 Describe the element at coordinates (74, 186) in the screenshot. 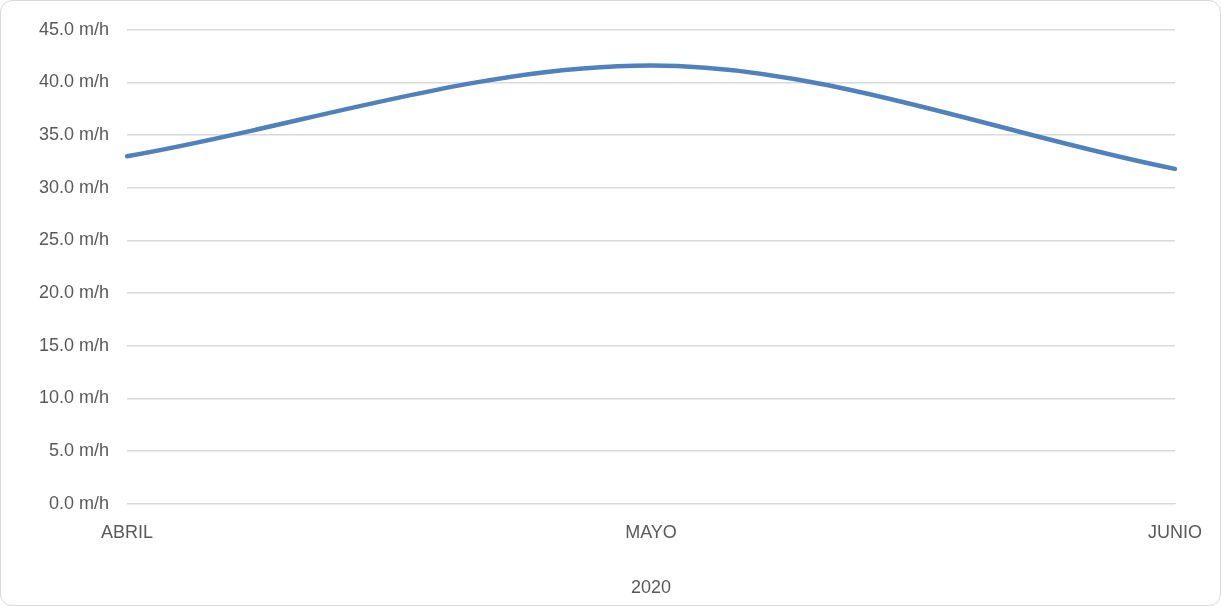

I see `y-tick-label: 30.0 m/h` at that location.